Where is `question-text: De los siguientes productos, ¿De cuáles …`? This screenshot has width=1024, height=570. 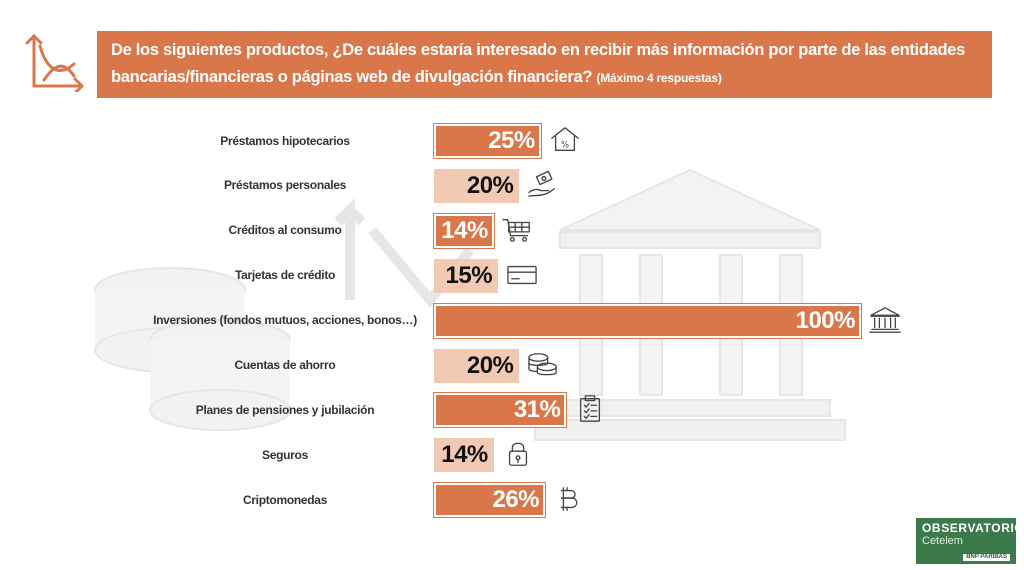
question-text: De los siguientes productos, ¿De cuáles … is located at coordinates (538, 63).